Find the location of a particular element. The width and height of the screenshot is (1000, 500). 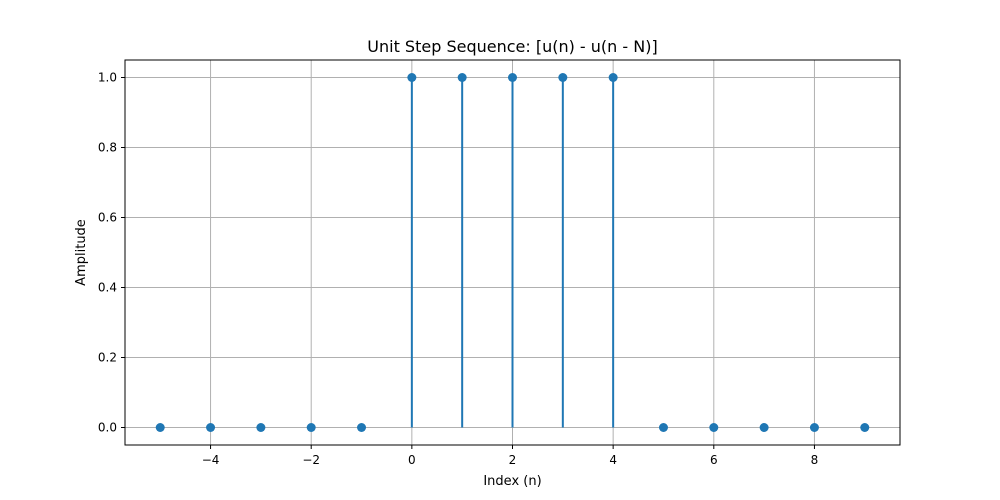

x-tick-label: 2 is located at coordinates (513, 460).